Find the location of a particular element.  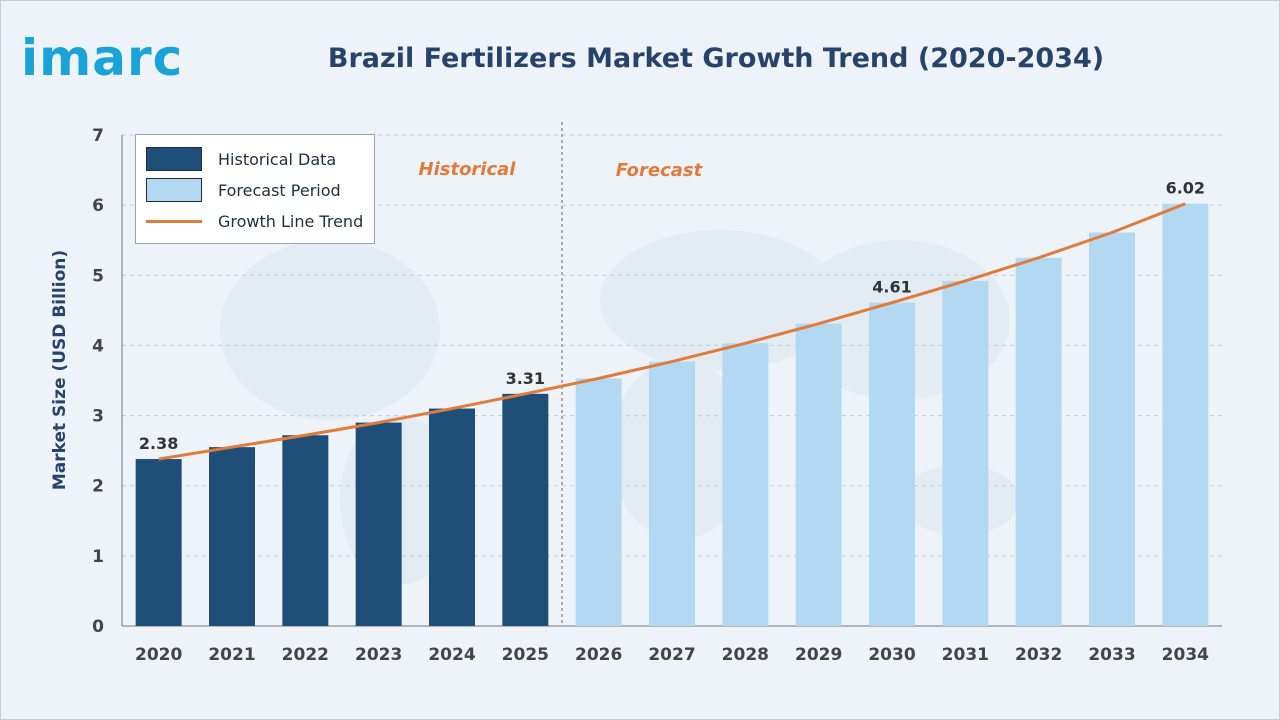

x-tick-label: 2025 is located at coordinates (525, 655).